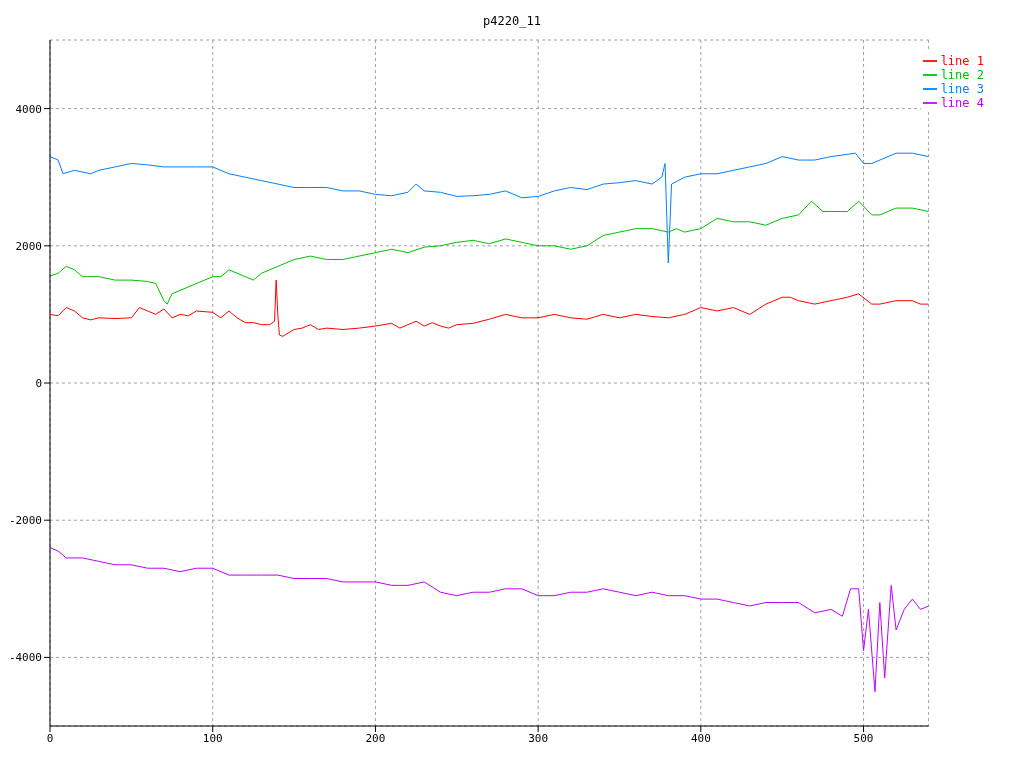  I want to click on y-tick-label: 2000, so click(28, 246).